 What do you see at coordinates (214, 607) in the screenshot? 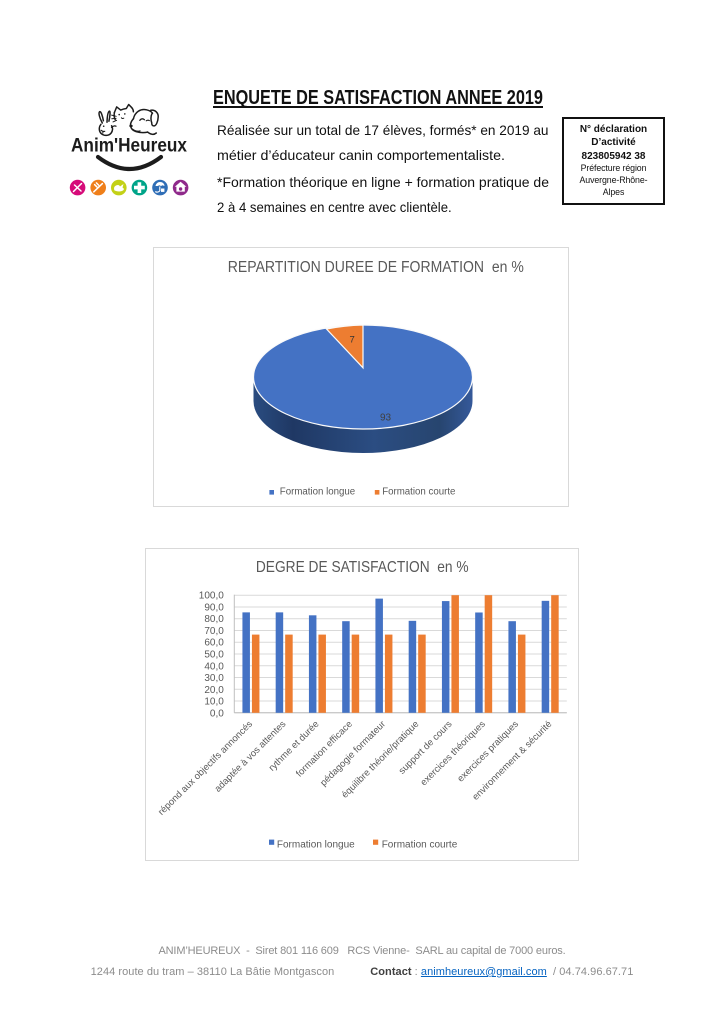
I see `svg-text: 90,0` at bounding box center [214, 607].